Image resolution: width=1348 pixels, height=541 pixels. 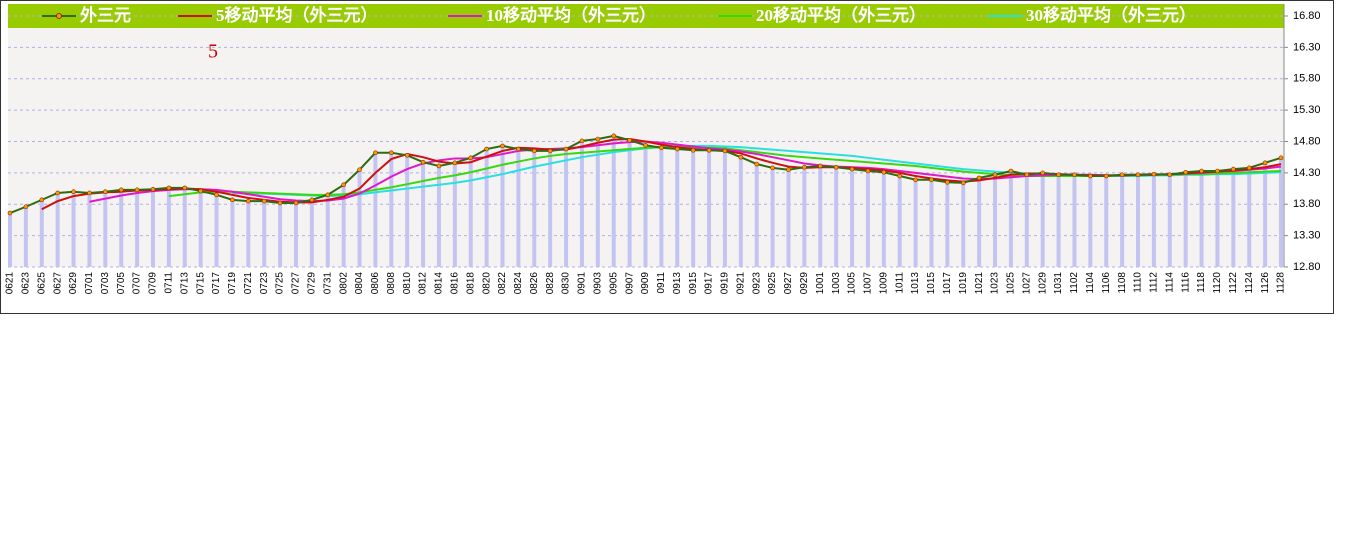 What do you see at coordinates (788, 283) in the screenshot?
I see `x-tick-label: 0927` at bounding box center [788, 283].